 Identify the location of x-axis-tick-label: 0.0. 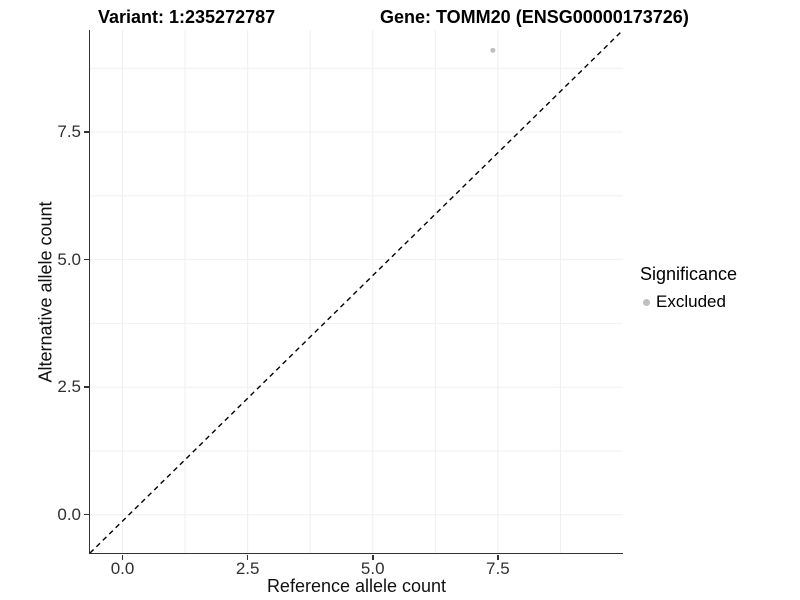
(122, 568).